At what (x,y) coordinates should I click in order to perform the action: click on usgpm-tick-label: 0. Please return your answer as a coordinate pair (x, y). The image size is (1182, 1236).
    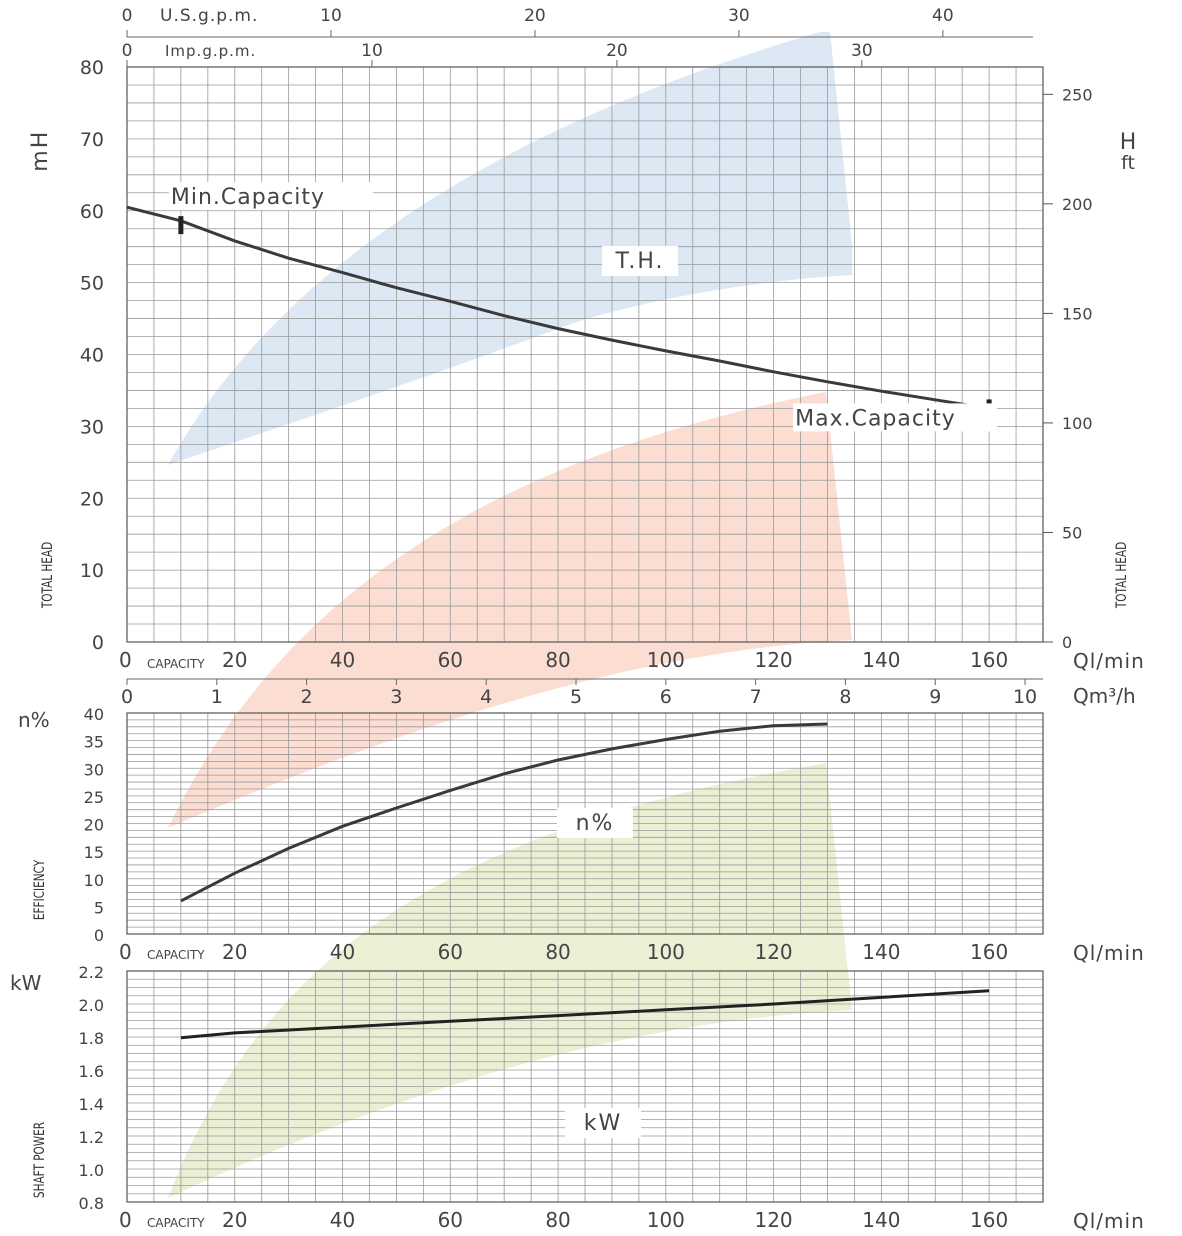
    Looking at the image, I should click on (127, 16).